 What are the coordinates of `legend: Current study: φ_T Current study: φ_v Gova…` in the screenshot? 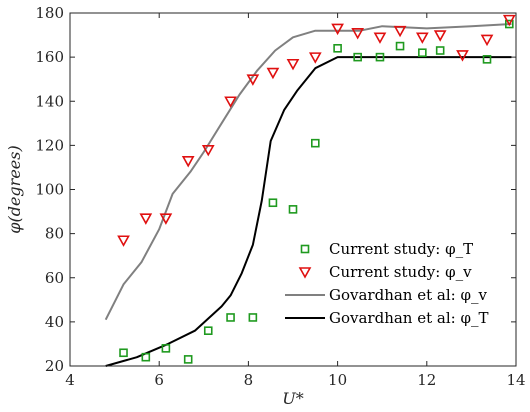 It's located at (386, 283).